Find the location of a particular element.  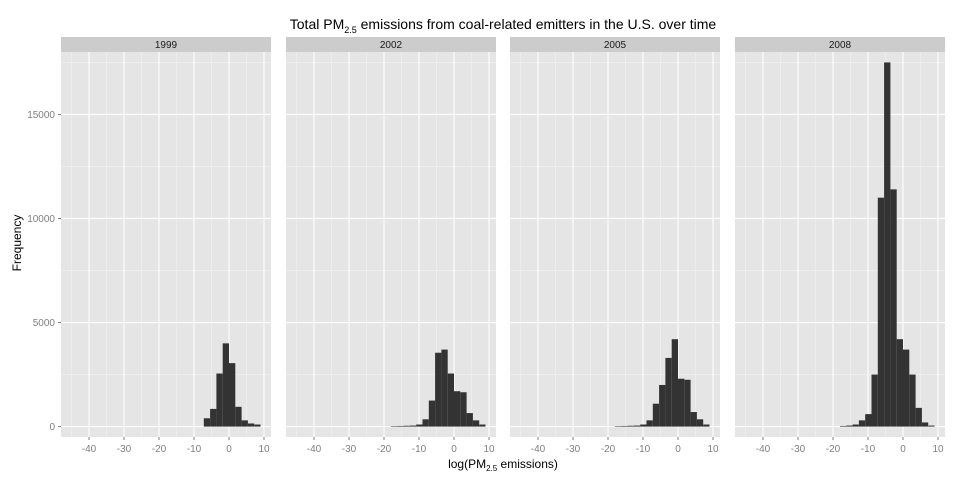

x-axis-title: log(PM2.5 emissions) is located at coordinates (503, 465).